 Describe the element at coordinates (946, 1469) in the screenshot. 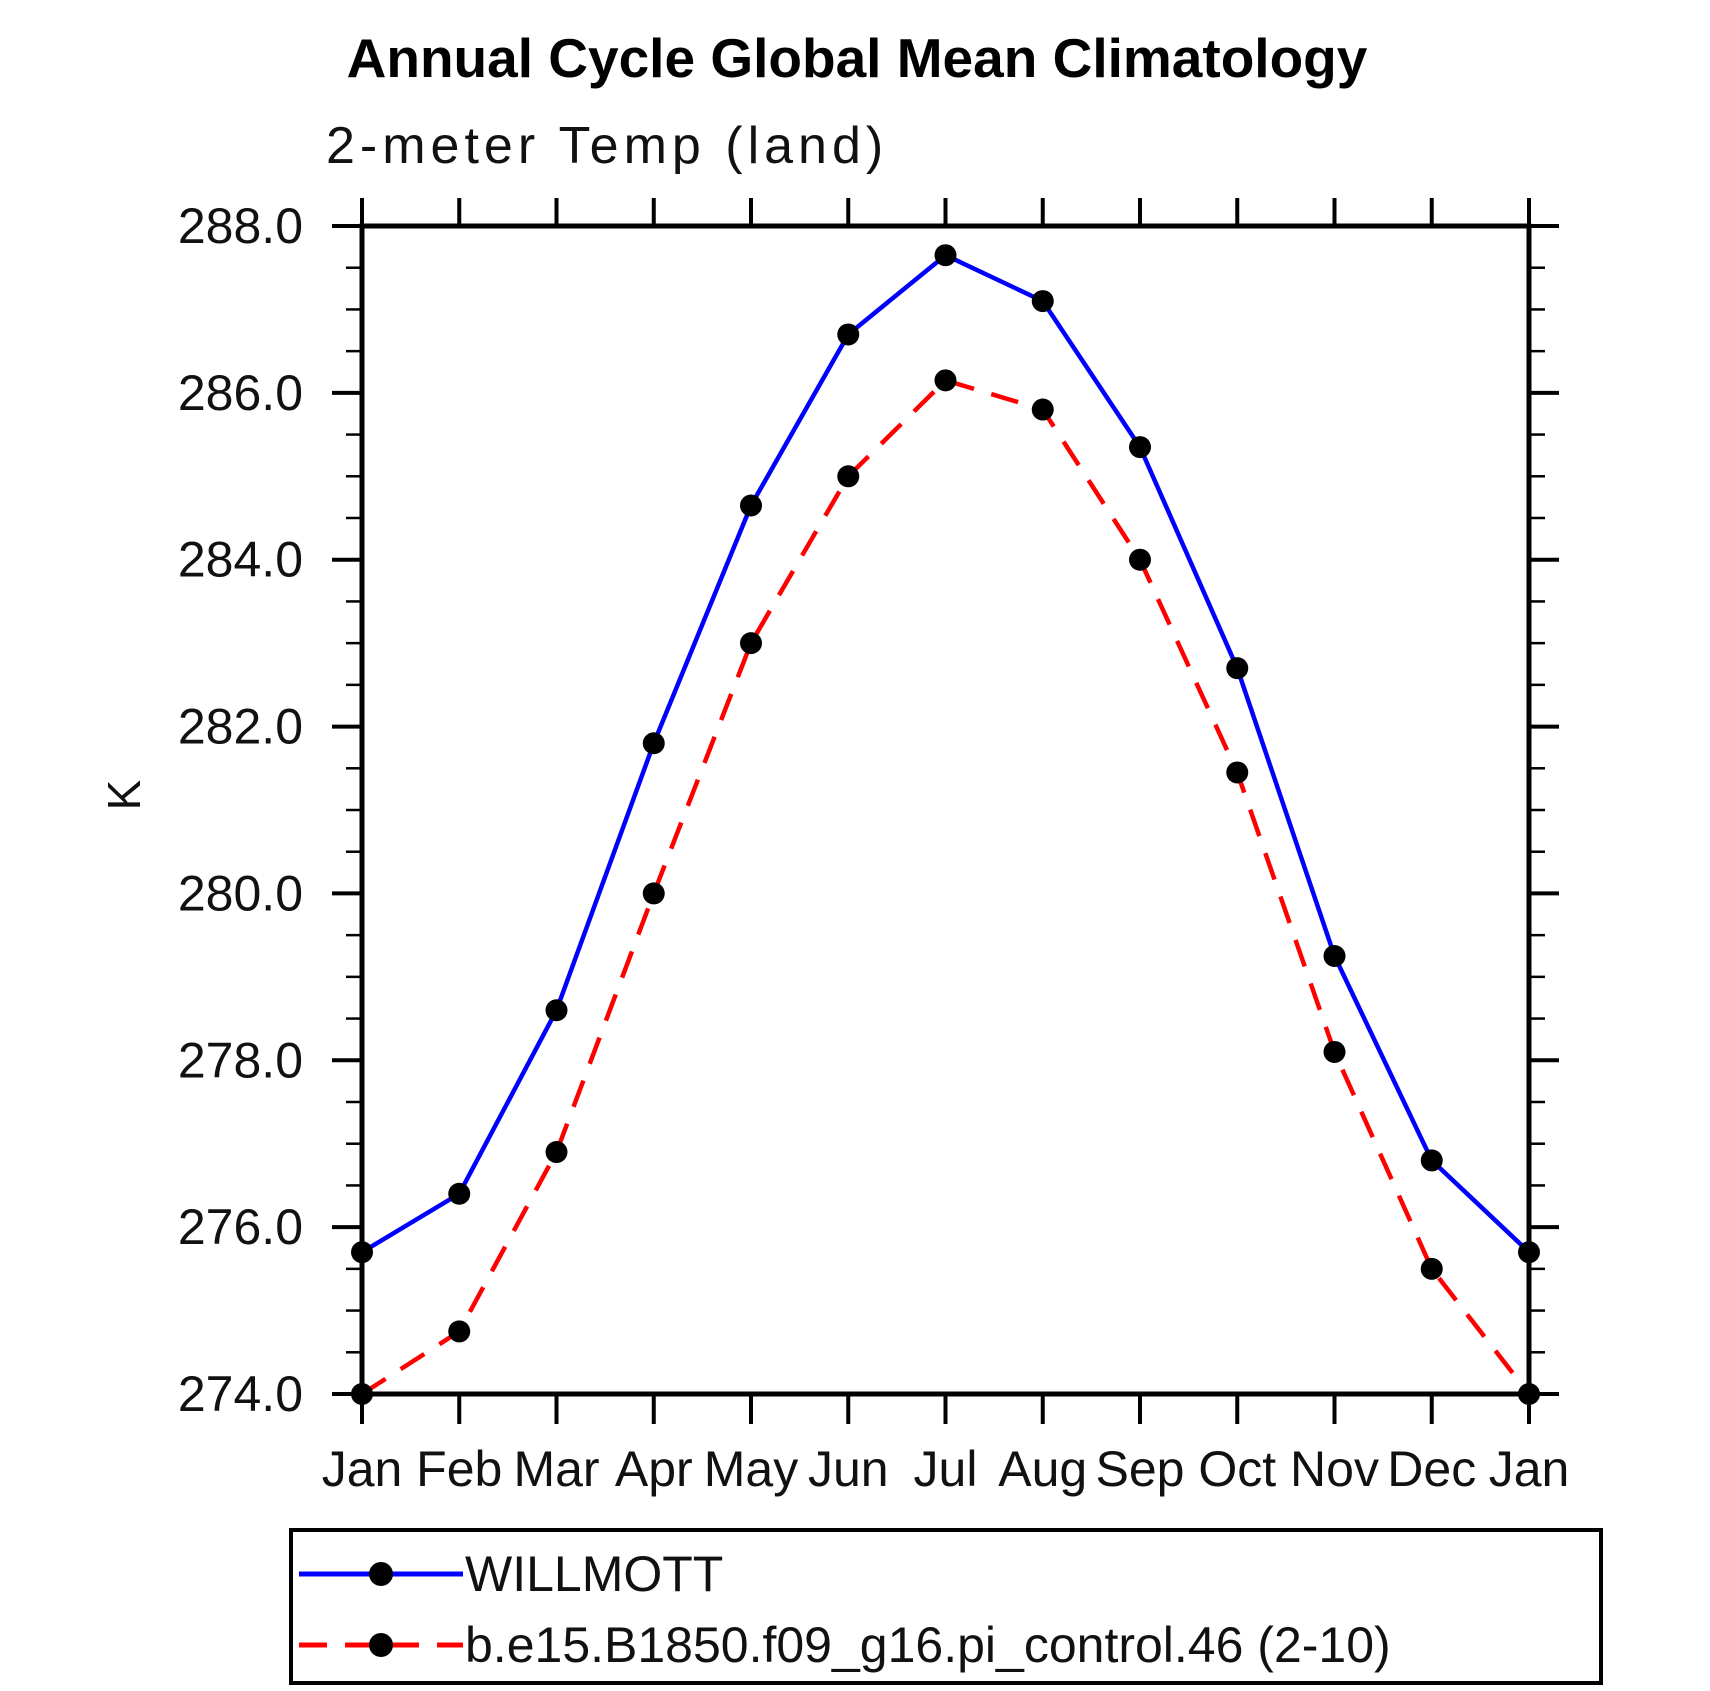

I see `x-tick-label: Jul` at that location.